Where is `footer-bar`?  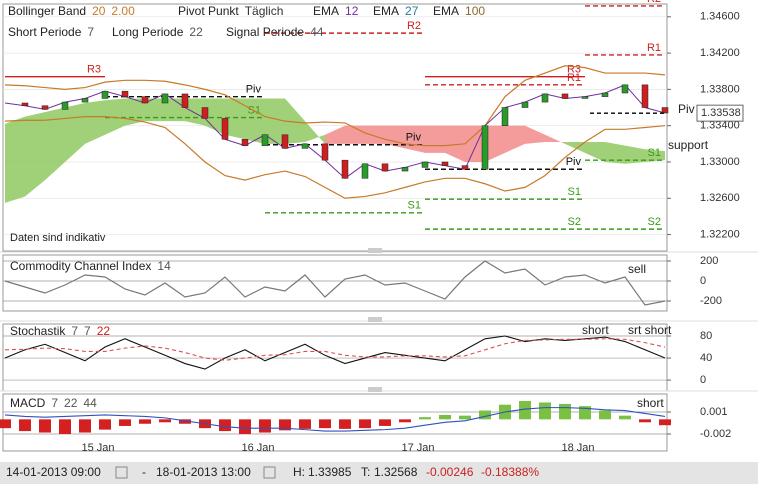 footer-bar is located at coordinates (379, 473).